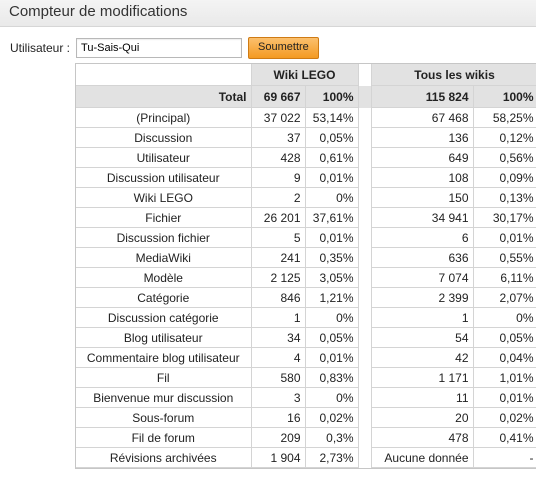 The height and width of the screenshot is (480, 536). I want to click on pct-wiki-cell: 53,14%, so click(331, 117).